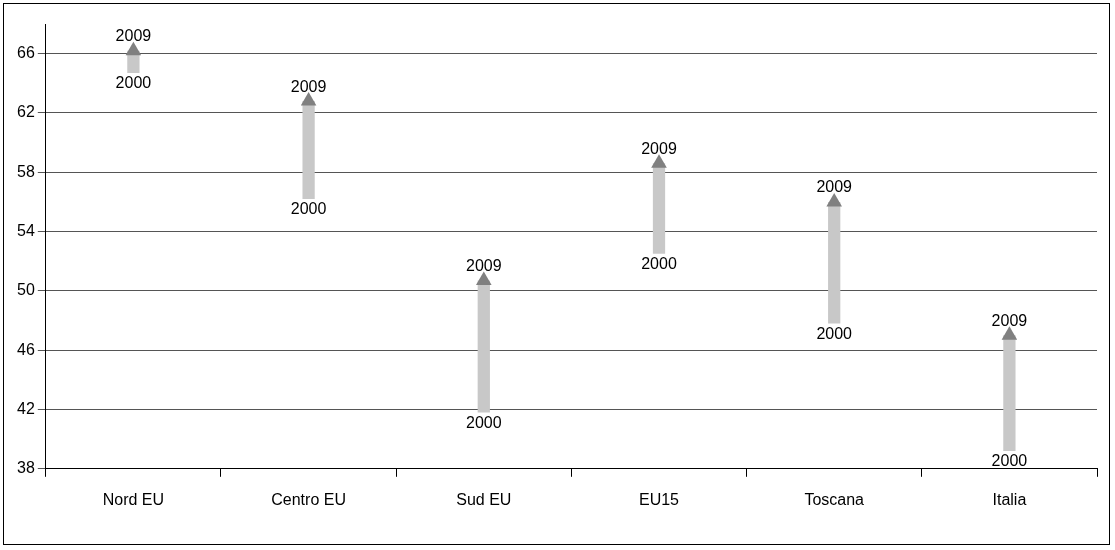 The height and width of the screenshot is (550, 1115). Describe the element at coordinates (26, 290) in the screenshot. I see `y-tick-label: 50` at that location.